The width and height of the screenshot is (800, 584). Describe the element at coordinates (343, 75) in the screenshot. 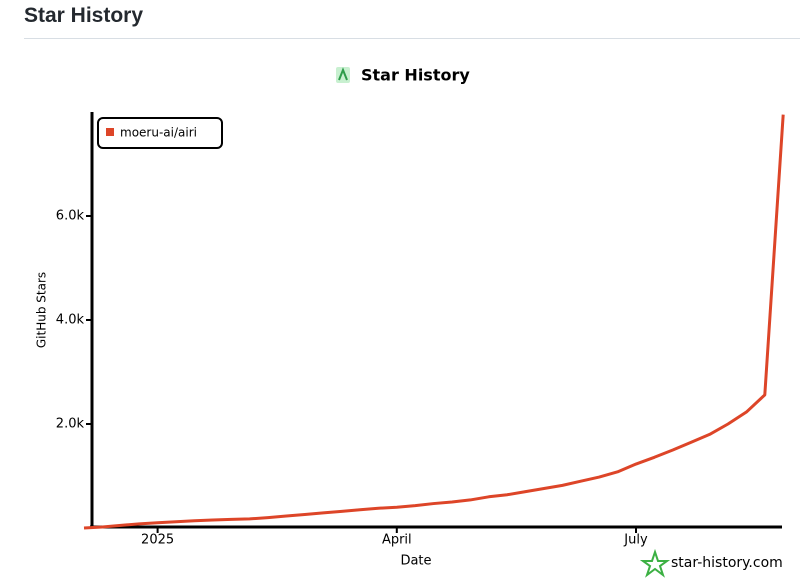

I see `title-icon` at that location.